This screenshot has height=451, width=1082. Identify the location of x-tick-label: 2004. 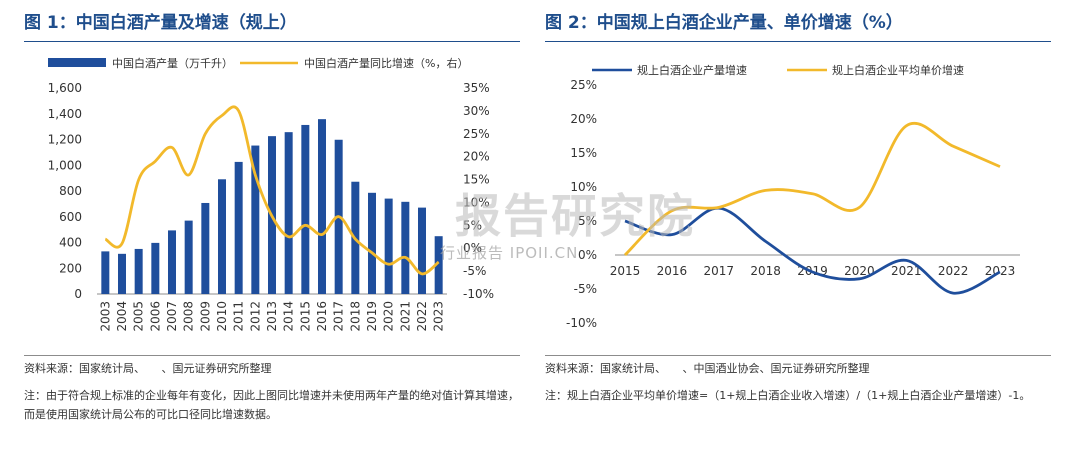
(122, 316).